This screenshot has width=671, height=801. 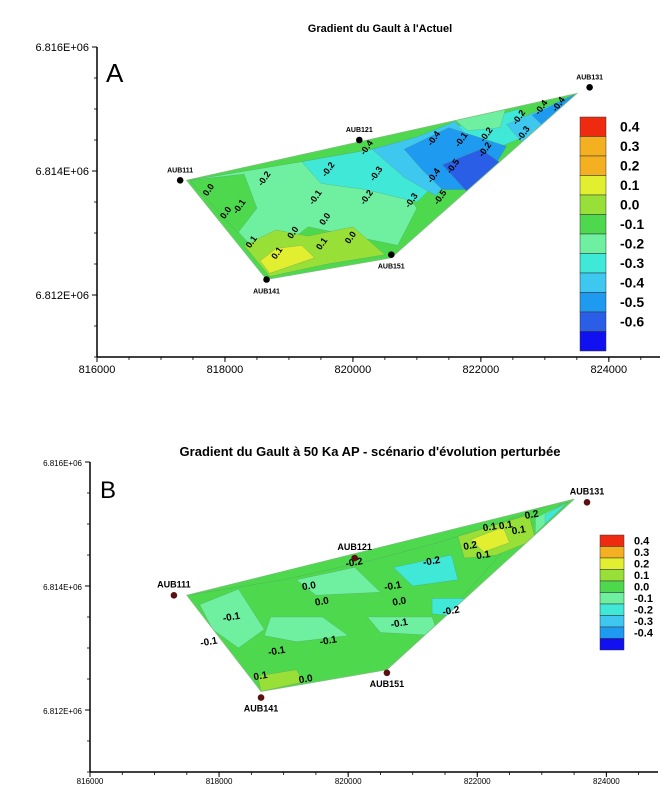 What do you see at coordinates (630, 205) in the screenshot?
I see `legend-label: 0.0` at bounding box center [630, 205].